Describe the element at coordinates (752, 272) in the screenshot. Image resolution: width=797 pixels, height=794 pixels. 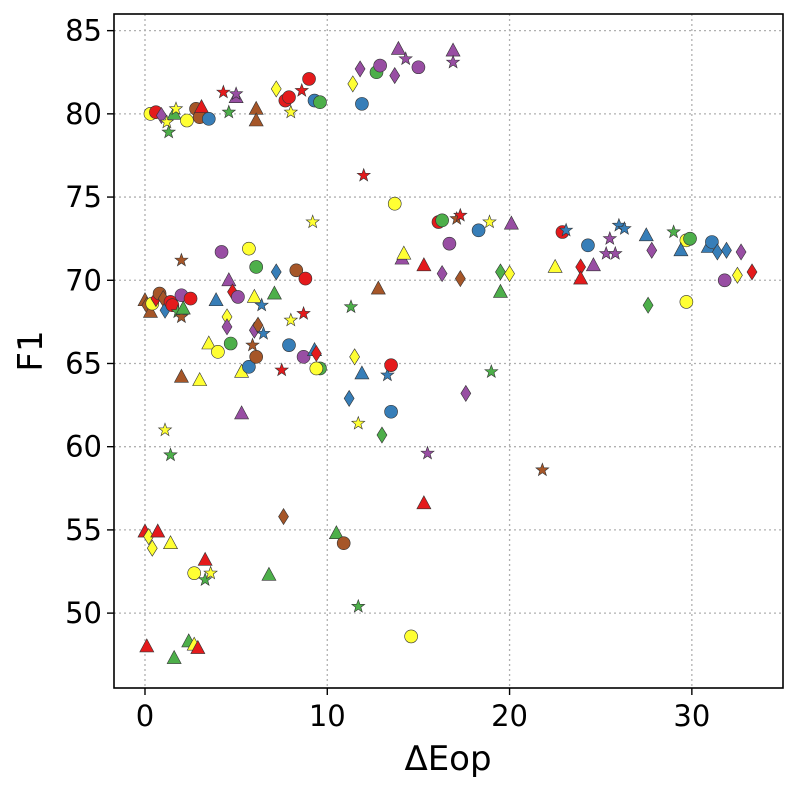
I see `data-point-red-diamond` at that location.